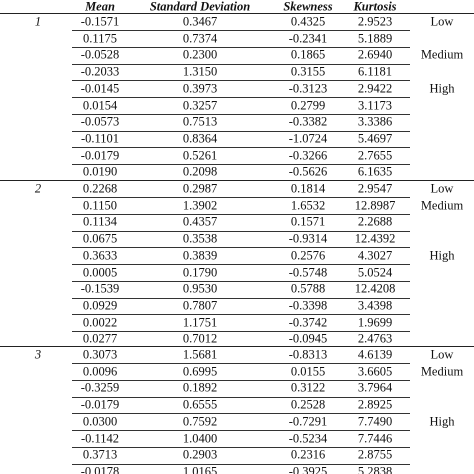 The image size is (474, 474). What do you see at coordinates (200, 138) in the screenshot?
I see `cell: 0.8364` at bounding box center [200, 138].